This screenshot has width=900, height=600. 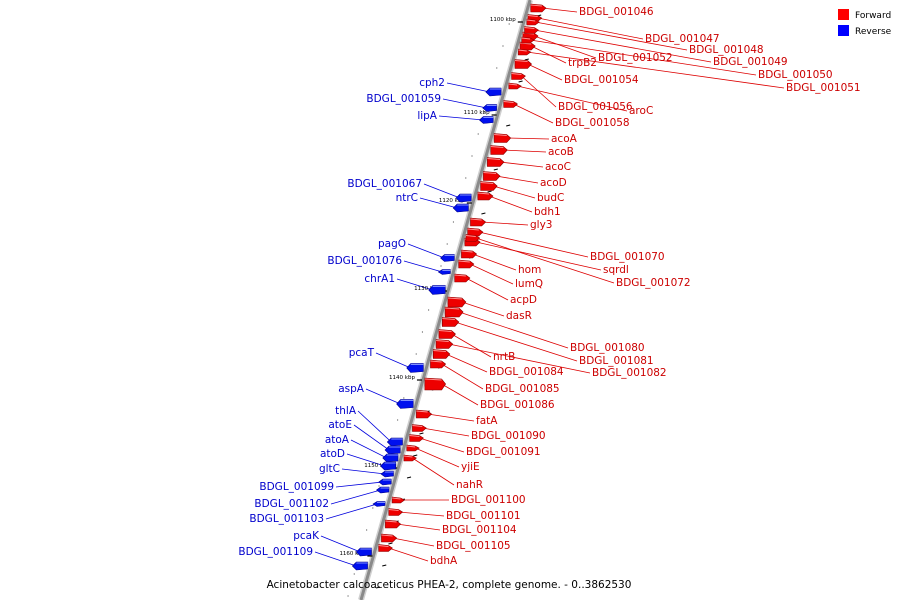 What do you see at coordinates (601, 80) in the screenshot?
I see `forward-gene-label: BDGL_001054` at bounding box center [601, 80].